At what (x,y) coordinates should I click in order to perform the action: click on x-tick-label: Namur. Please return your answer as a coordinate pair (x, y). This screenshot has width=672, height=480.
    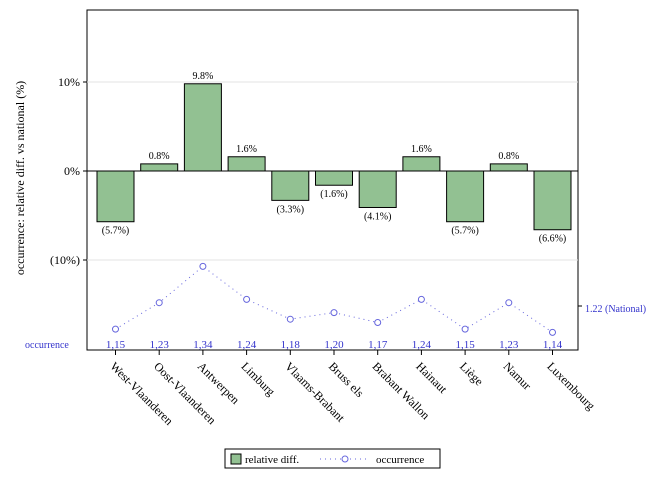
    Looking at the image, I should click on (517, 375).